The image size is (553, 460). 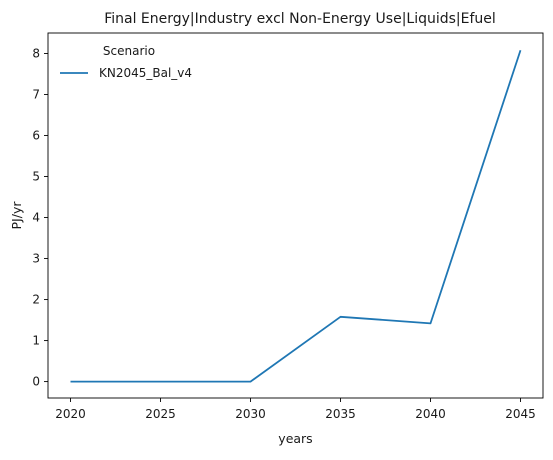 I want to click on y-axis: 0 1 2 3 4 5 6 7 8, so click(x=40, y=218).